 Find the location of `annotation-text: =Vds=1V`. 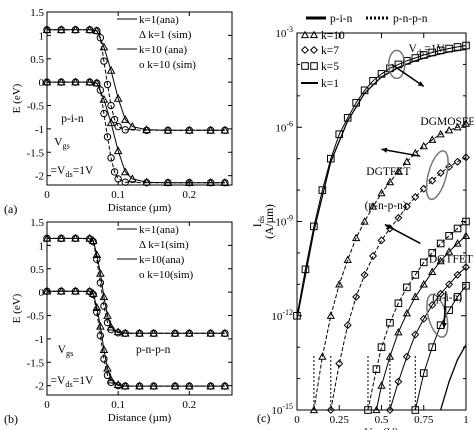

annotation-text: =Vds=1V is located at coordinates (72, 172).